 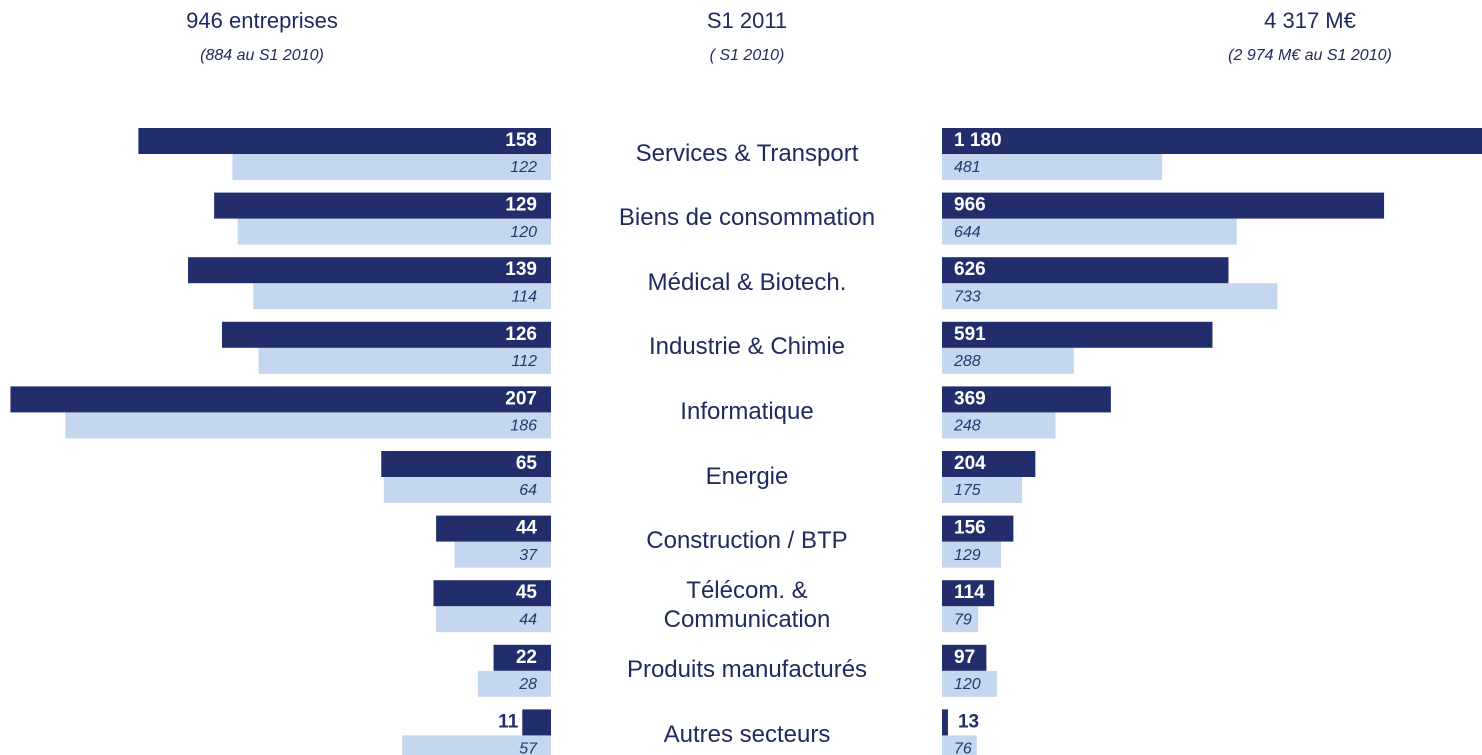 What do you see at coordinates (1310, 55) in the screenshot?
I see `header-subtitle: (2 974 M€ au S1 2010)` at bounding box center [1310, 55].